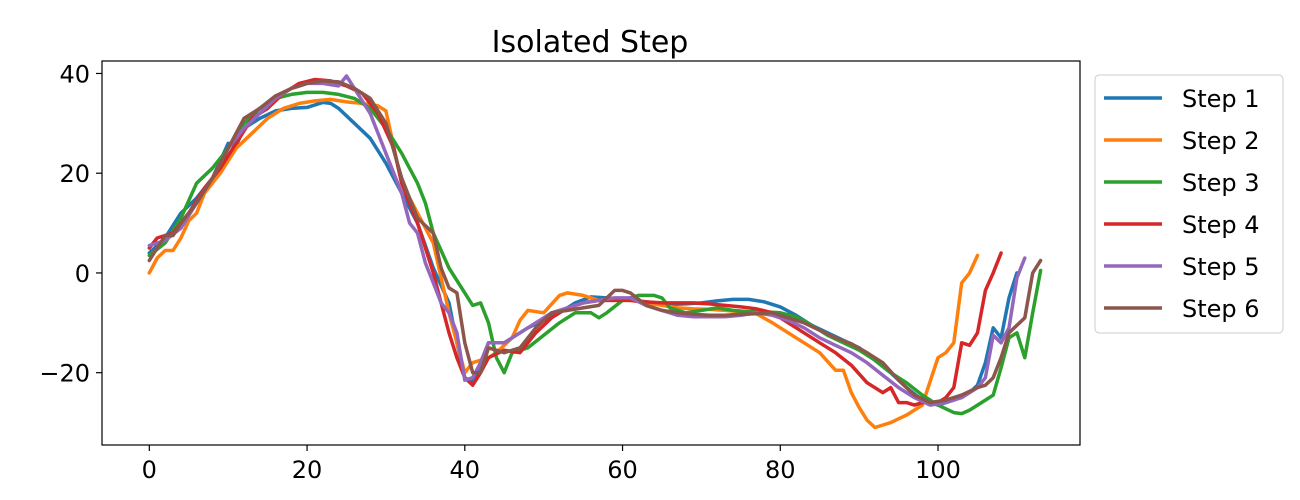 Image resolution: width=1300 pixels, height=500 pixels. Describe the element at coordinates (1221, 183) in the screenshot. I see `legend-label-3: Step 3` at that location.